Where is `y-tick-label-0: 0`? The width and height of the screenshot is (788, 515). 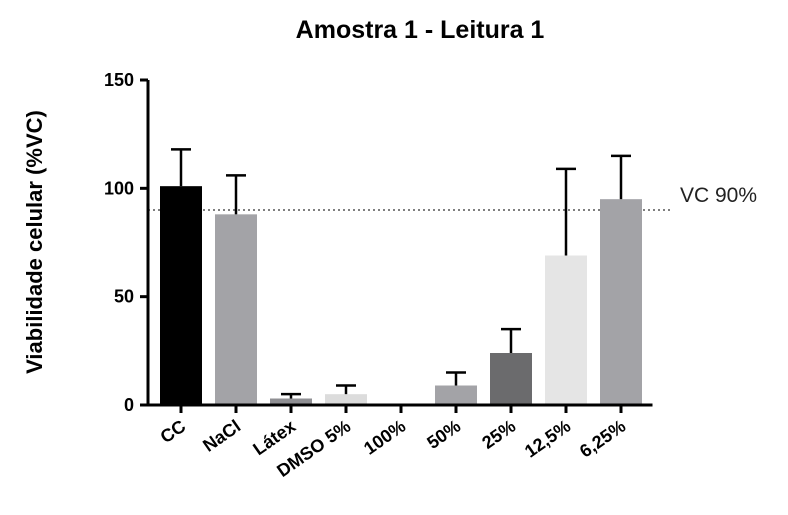
y-tick-label-0: 0 is located at coordinates (129, 405).